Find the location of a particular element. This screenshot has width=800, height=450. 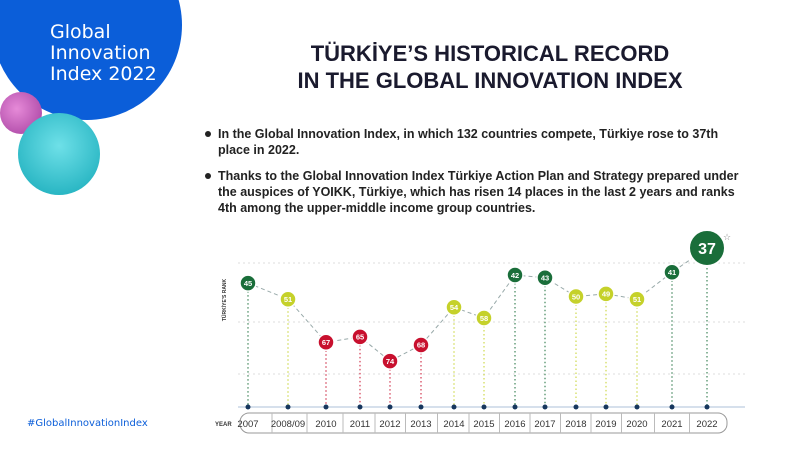

year-tick-label: 2020 is located at coordinates (636, 424).